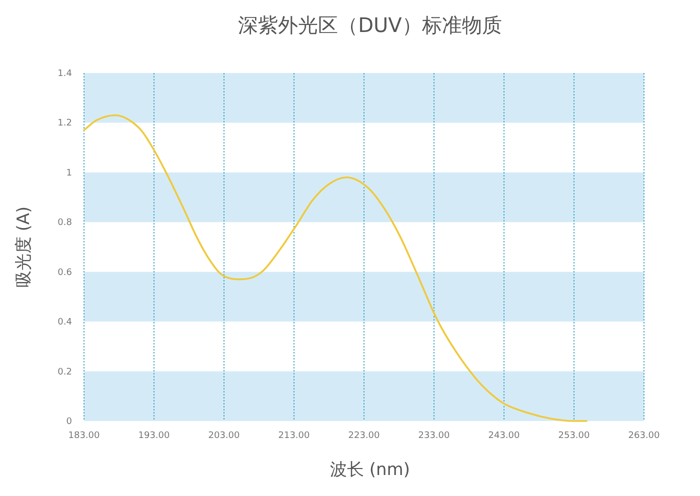  Describe the element at coordinates (69, 422) in the screenshot. I see `y-tick-label: 0` at that location.